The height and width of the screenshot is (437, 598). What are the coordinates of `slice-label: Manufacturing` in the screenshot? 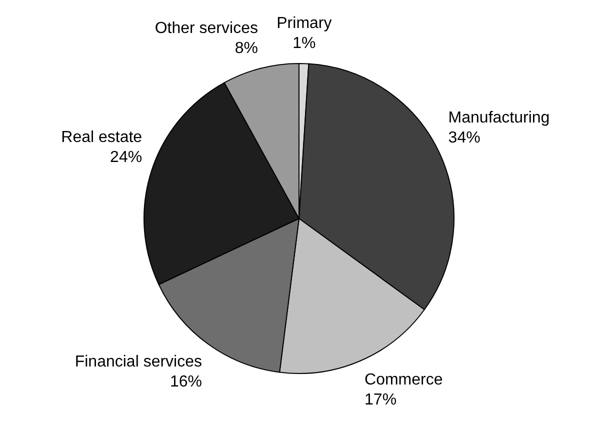 It's located at (499, 118).